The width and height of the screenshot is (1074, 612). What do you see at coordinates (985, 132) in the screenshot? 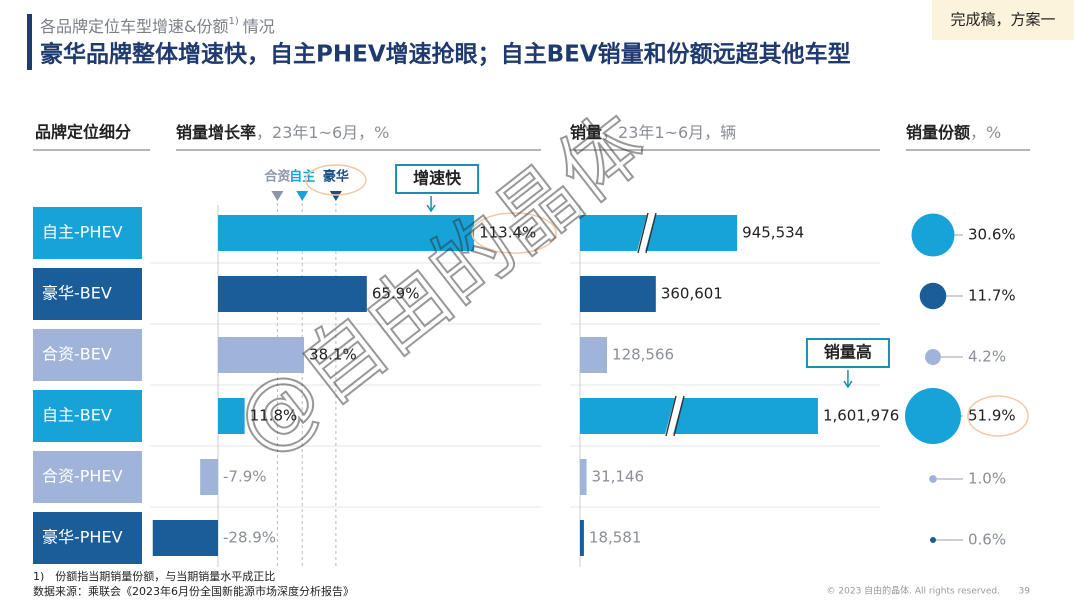
I see `column-subtitle: ，%` at bounding box center [985, 132].